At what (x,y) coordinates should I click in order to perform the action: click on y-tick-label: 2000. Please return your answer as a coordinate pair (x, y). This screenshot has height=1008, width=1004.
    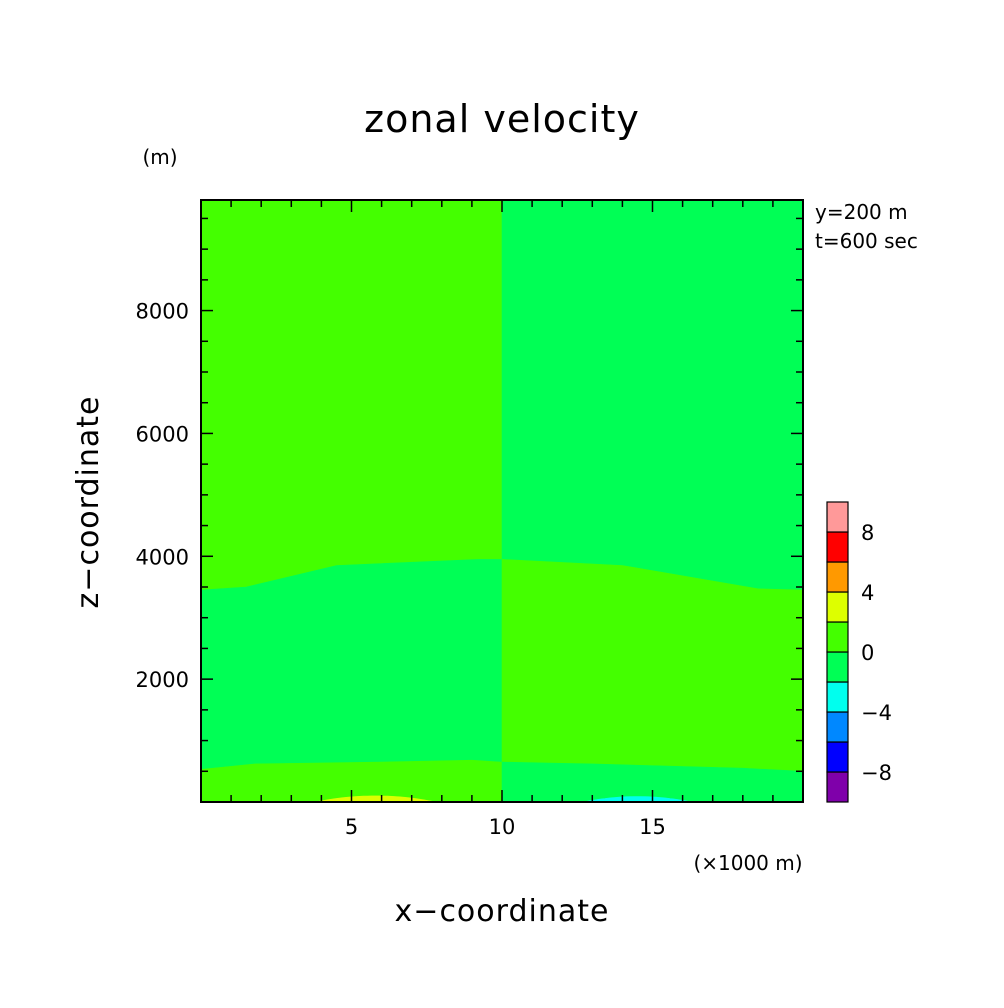
    Looking at the image, I should click on (162, 680).